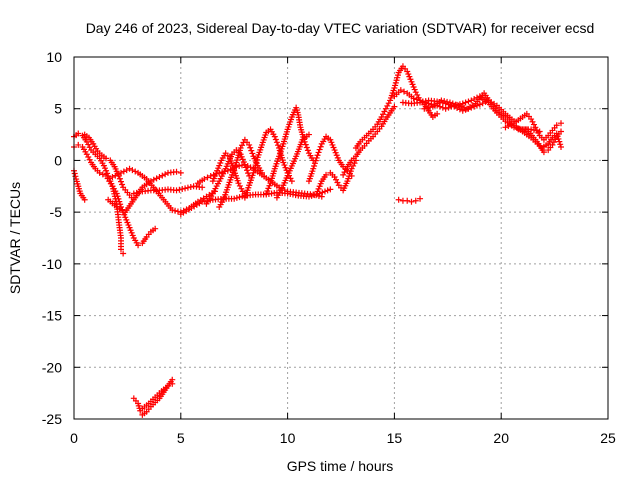 The width and height of the screenshot is (640, 480). I want to click on series-s13, so click(268, 163).